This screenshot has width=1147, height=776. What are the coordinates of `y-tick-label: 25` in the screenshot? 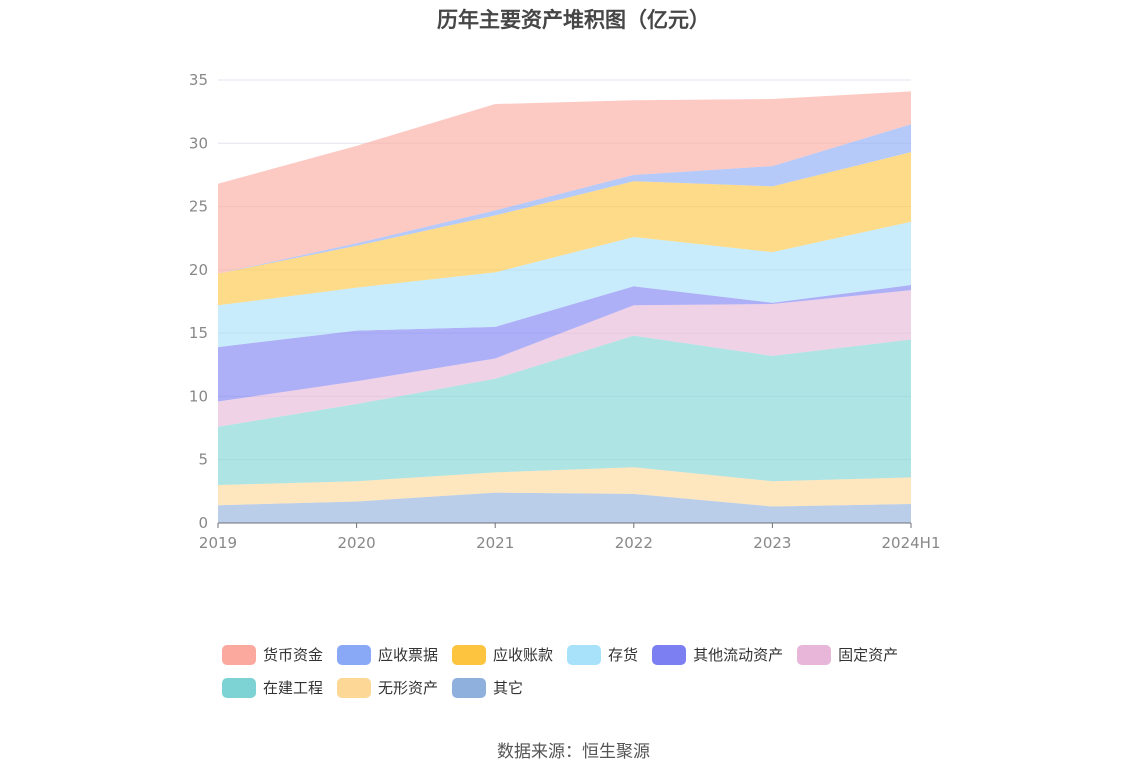 It's located at (198, 207).